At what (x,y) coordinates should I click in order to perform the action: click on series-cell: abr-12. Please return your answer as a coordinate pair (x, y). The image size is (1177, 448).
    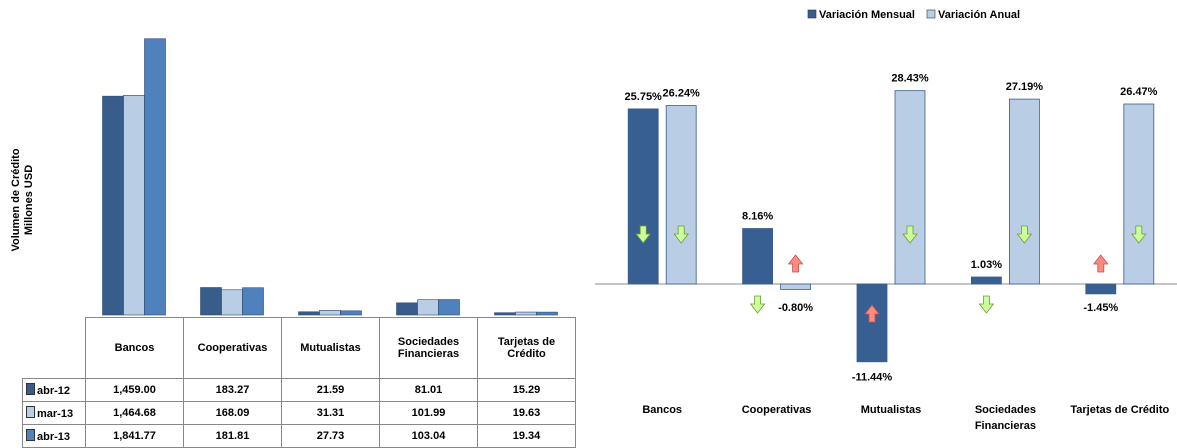
    Looking at the image, I should click on (54, 390).